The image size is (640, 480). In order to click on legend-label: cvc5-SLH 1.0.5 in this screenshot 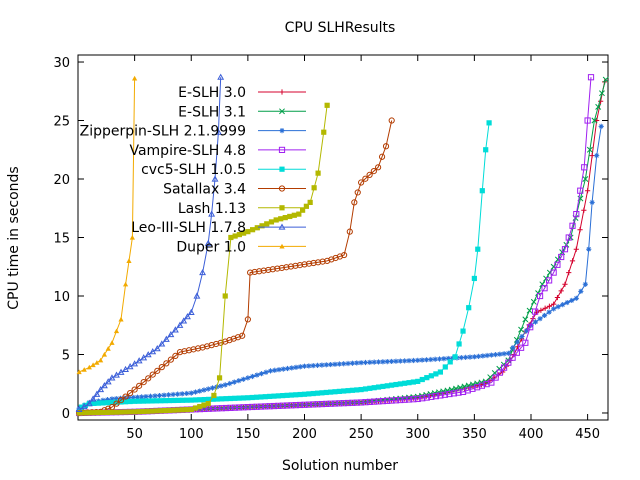, I will do `click(193, 170)`.